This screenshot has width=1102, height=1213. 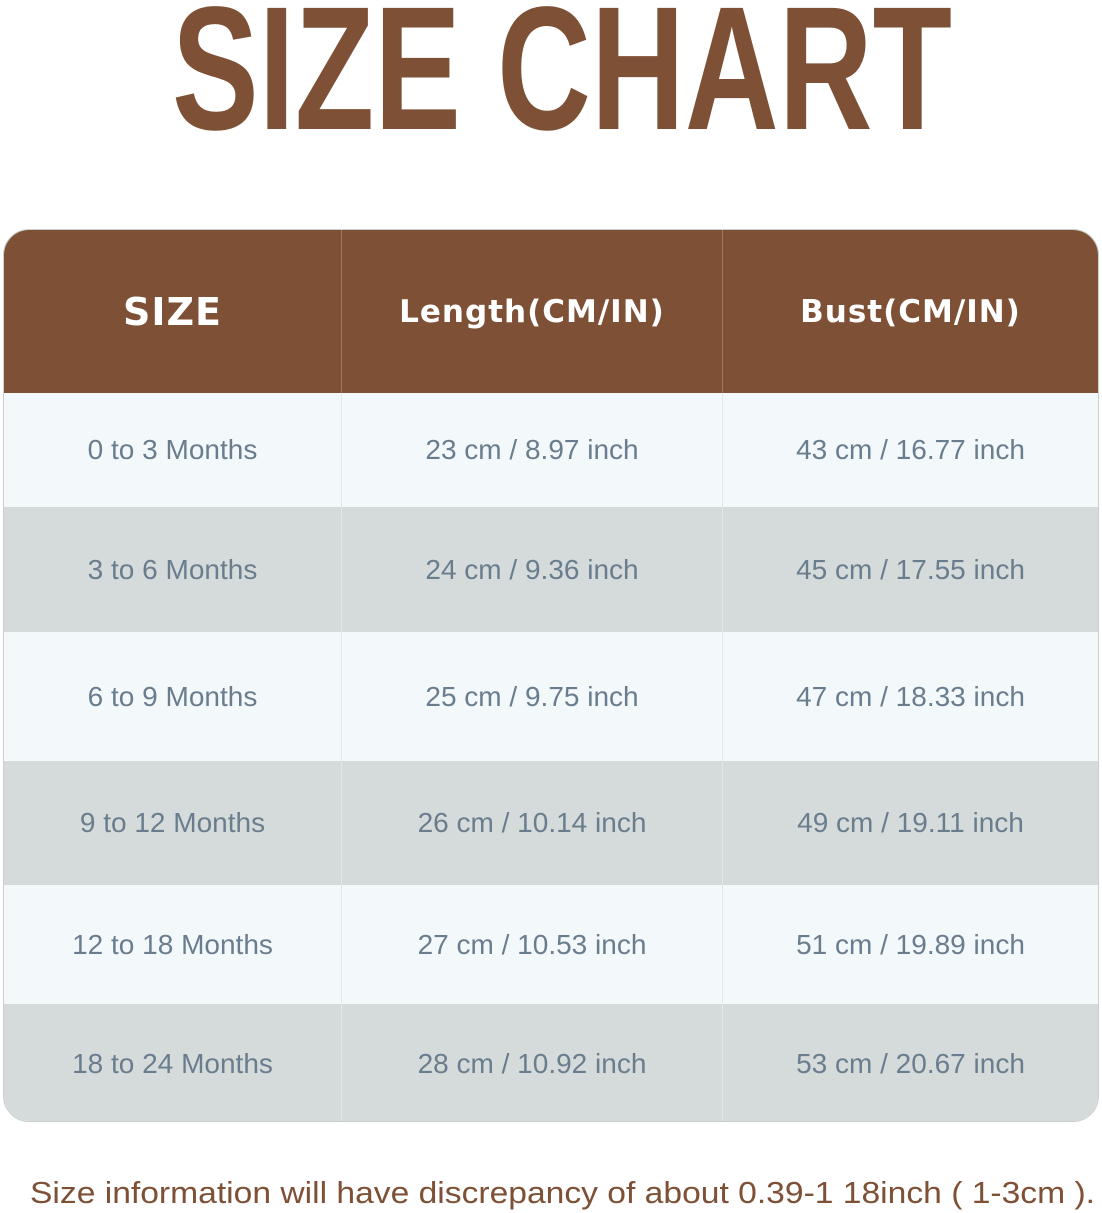 What do you see at coordinates (532, 696) in the screenshot?
I see `cell-length: 25 cm / 9.75 inch` at bounding box center [532, 696].